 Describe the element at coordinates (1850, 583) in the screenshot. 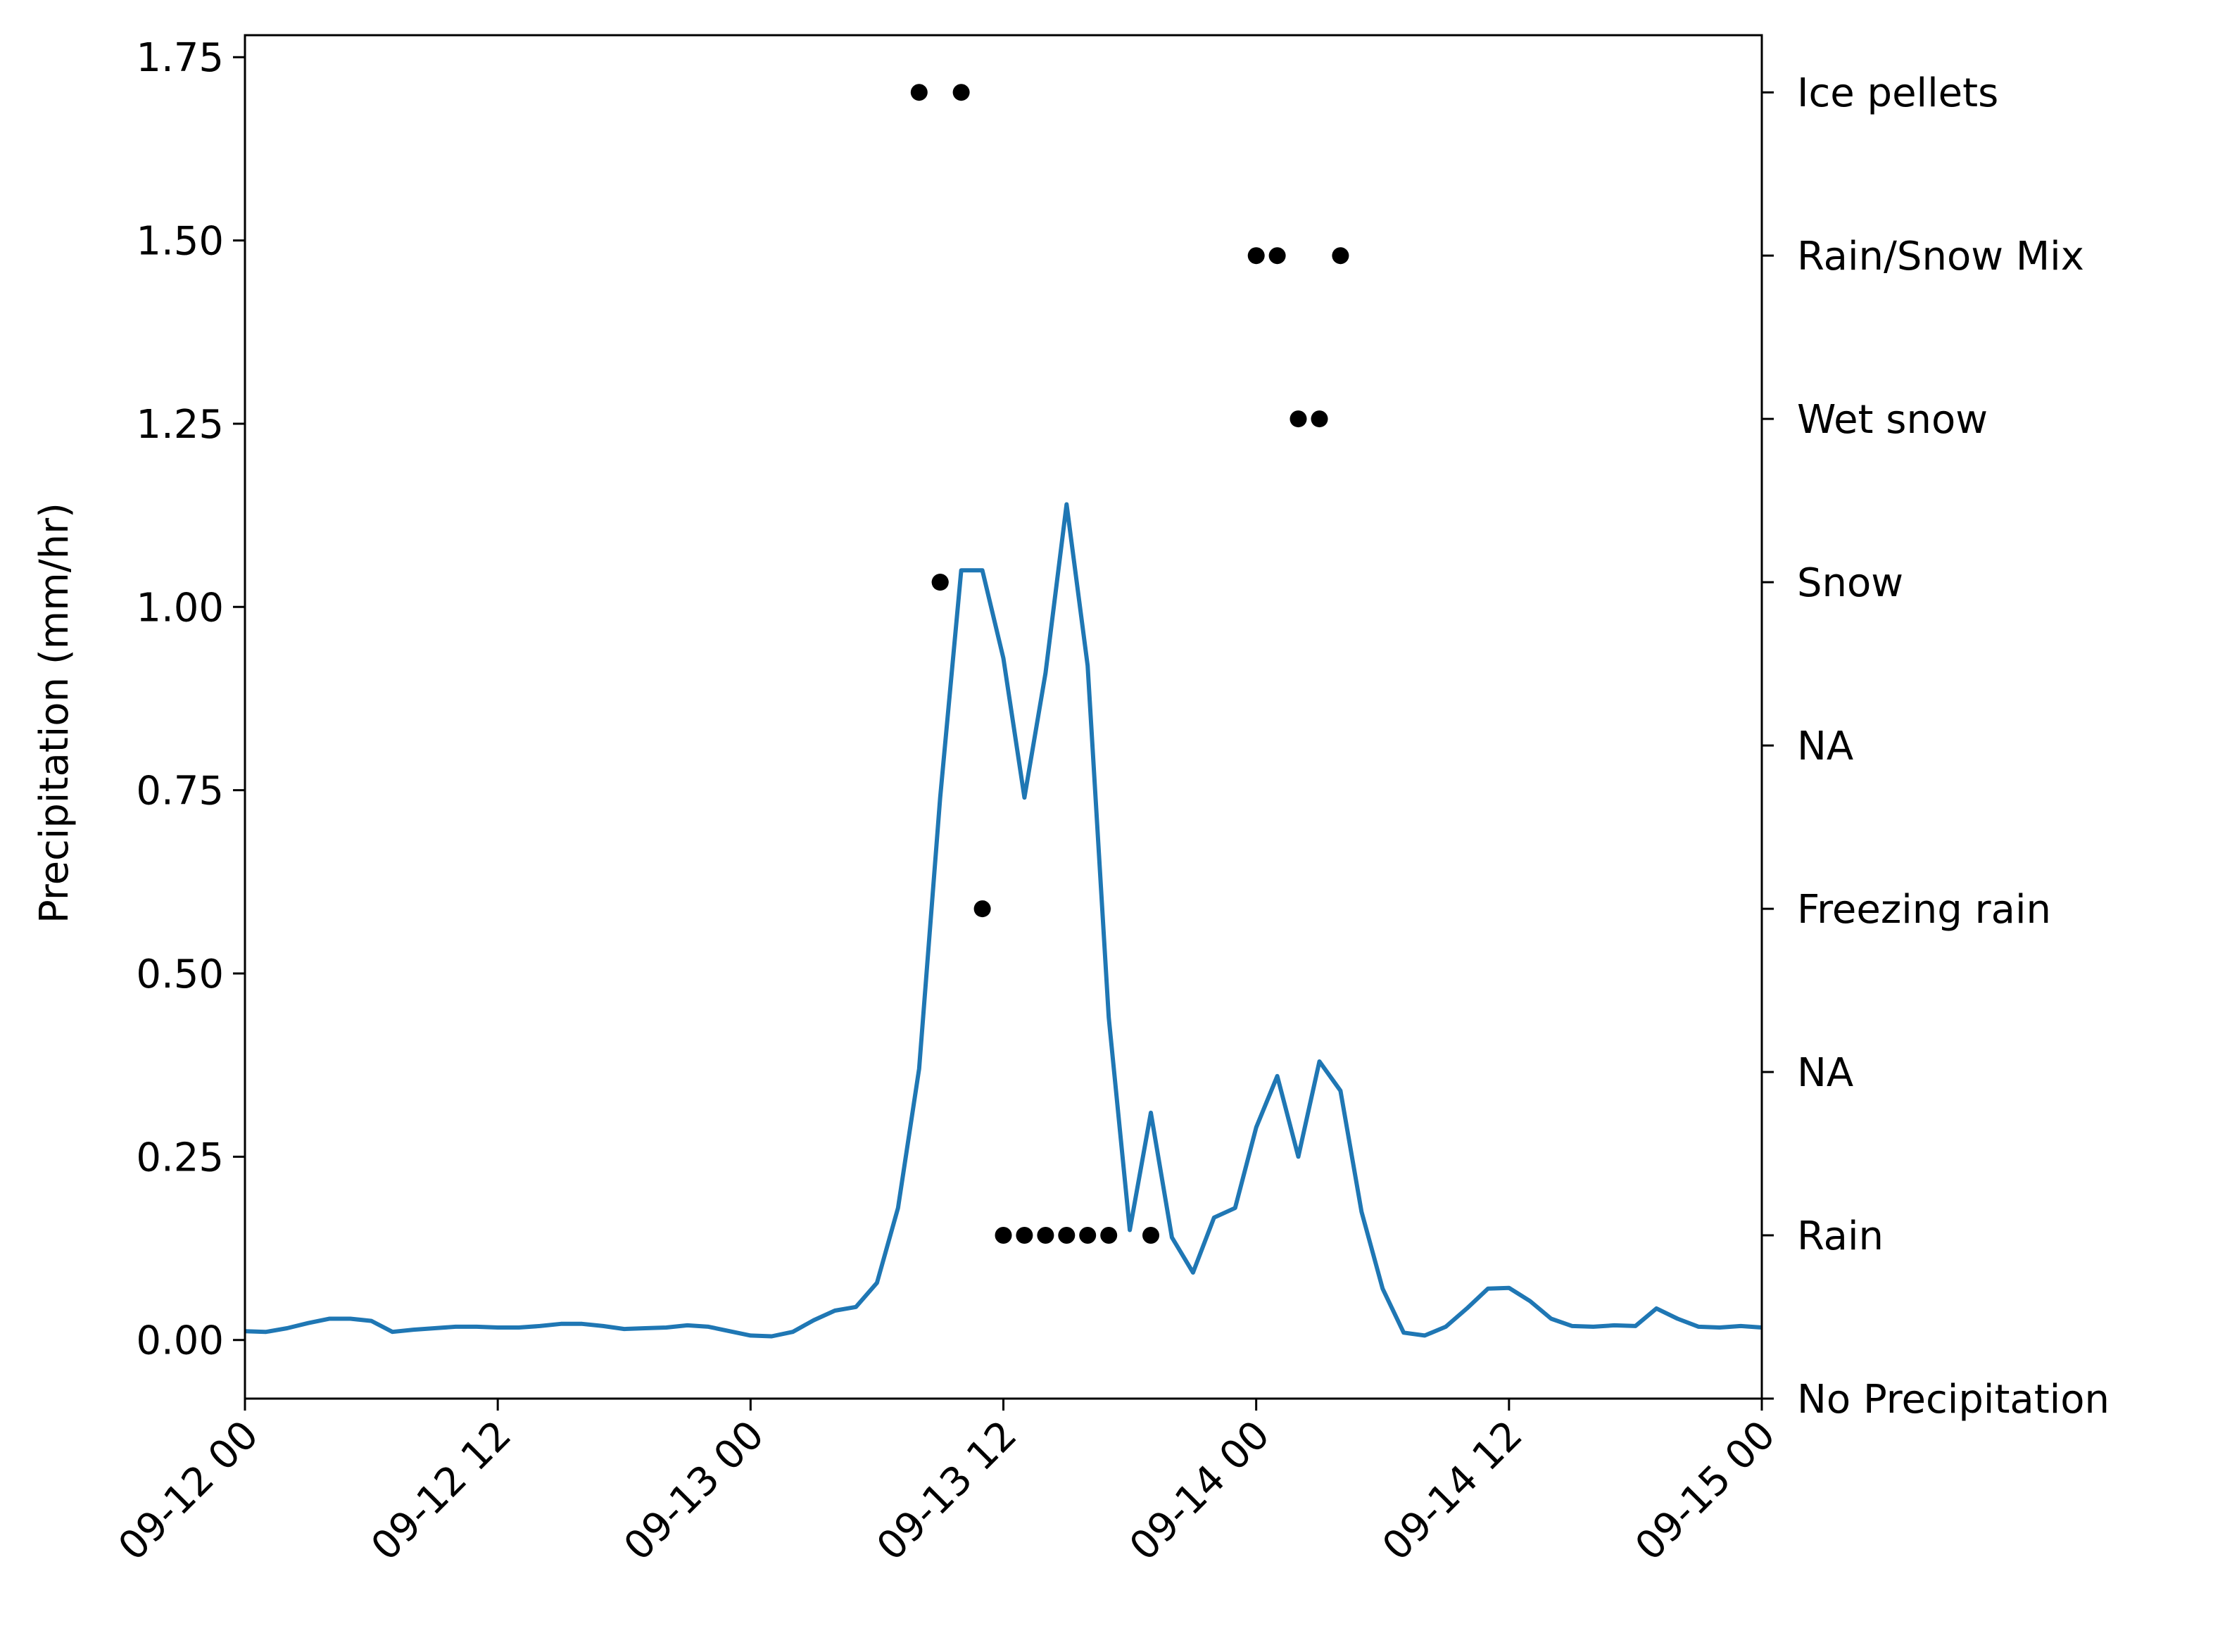

I see `right-tick-label: Snow` at that location.